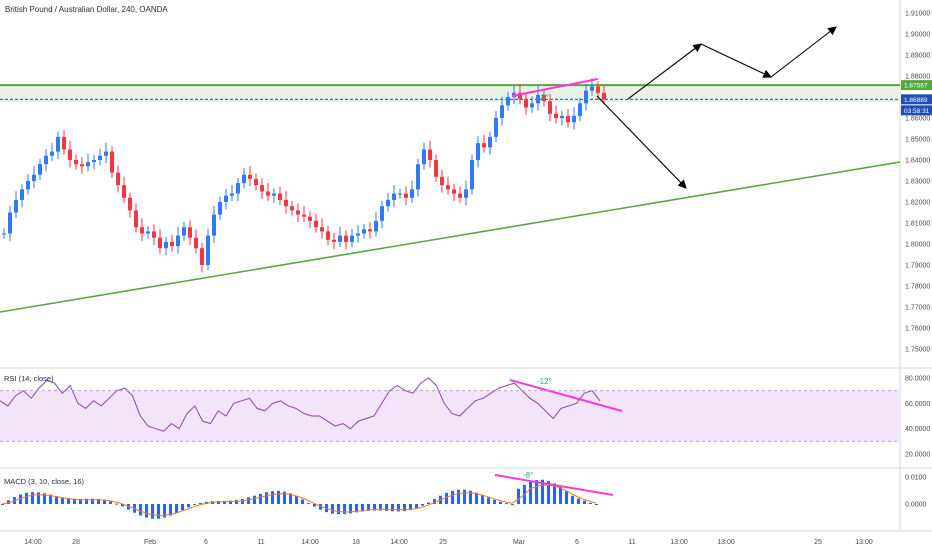 The height and width of the screenshot is (550, 932). I want to click on macd-axis: 0.0100 0.0000, so click(916, 492).